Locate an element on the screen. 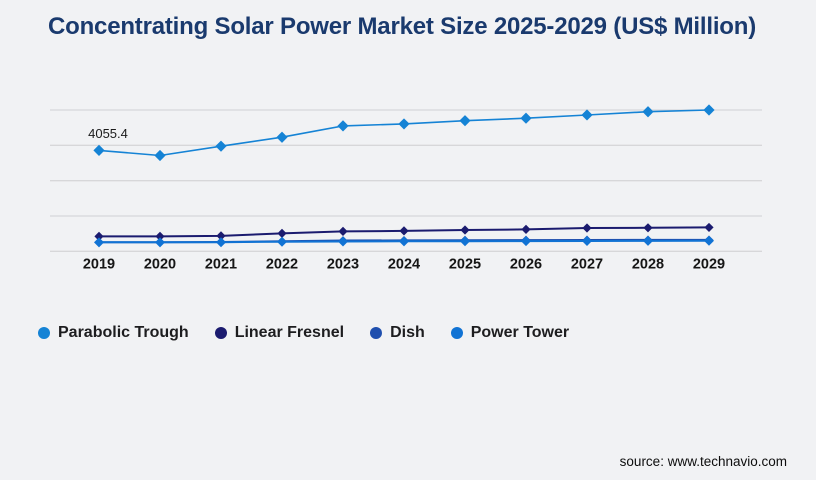 The height and width of the screenshot is (480, 816). legend-item-dish: Dish is located at coordinates (397, 333).